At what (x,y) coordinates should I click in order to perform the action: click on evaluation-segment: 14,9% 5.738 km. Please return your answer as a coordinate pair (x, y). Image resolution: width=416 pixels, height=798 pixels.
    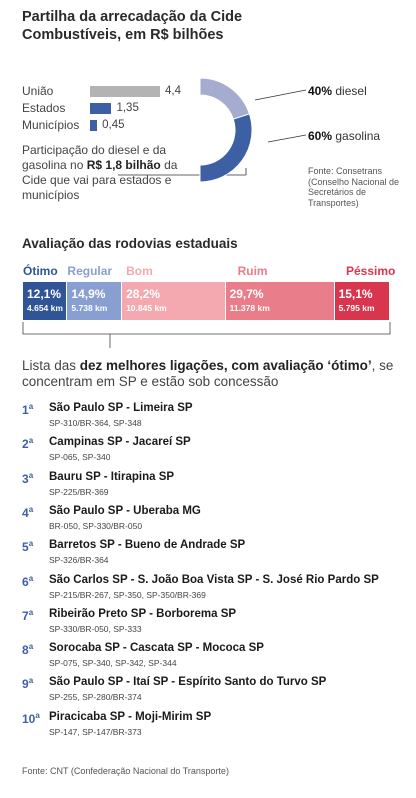
    Looking at the image, I should click on (95, 301).